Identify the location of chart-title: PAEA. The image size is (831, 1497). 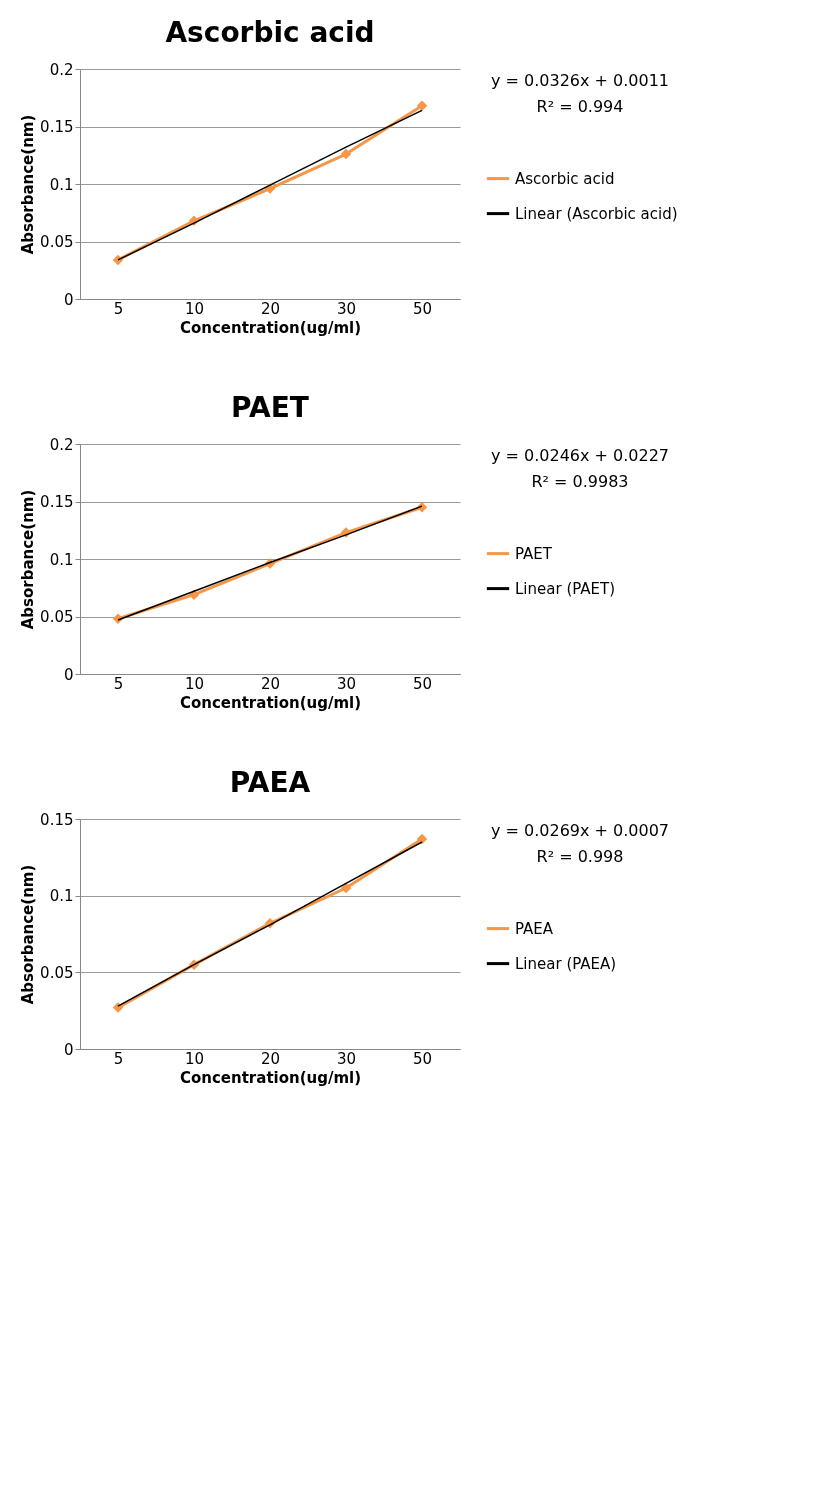
(270, 782).